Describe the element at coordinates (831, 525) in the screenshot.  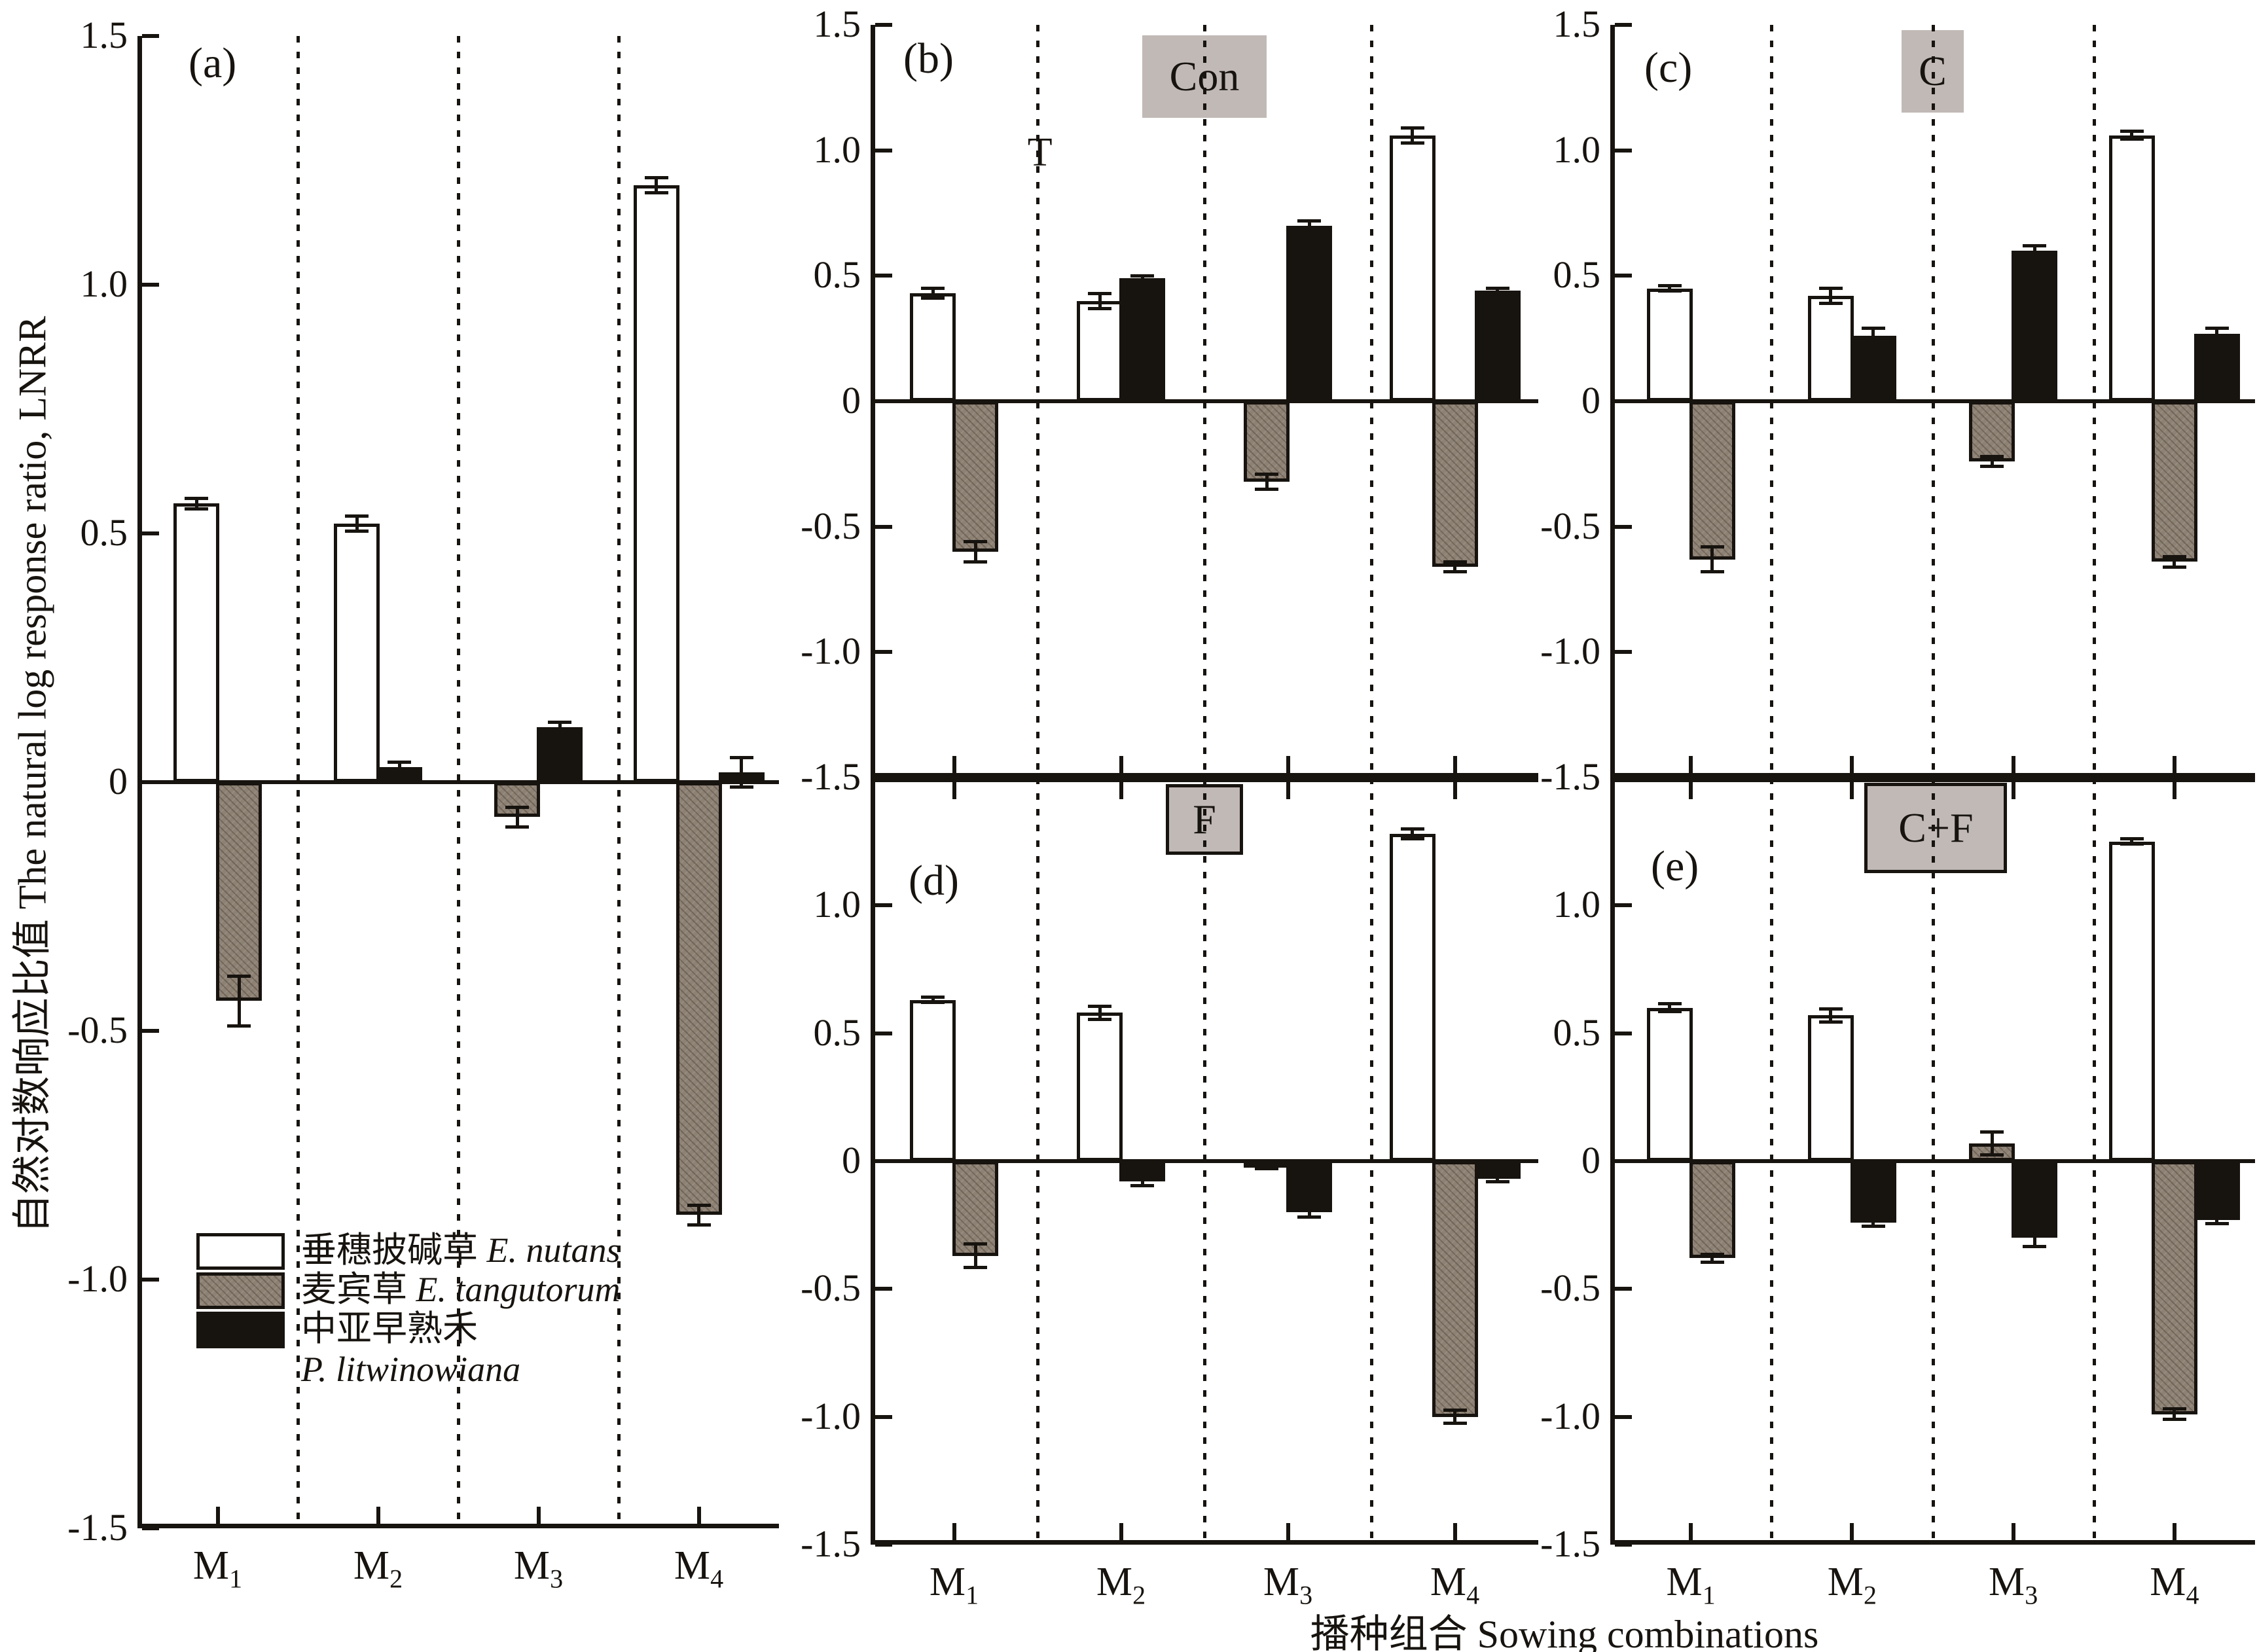
I see `y-tick-label: -0.5` at that location.